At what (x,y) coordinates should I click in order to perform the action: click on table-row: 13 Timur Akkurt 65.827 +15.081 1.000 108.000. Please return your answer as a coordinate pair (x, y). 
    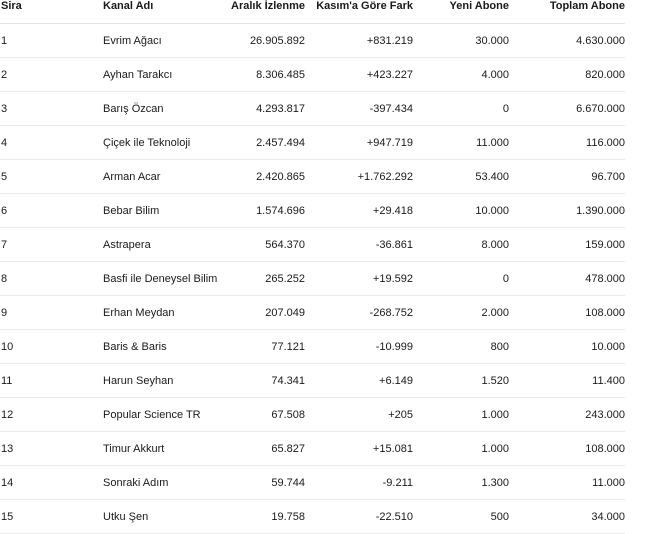
    Looking at the image, I should click on (312, 448).